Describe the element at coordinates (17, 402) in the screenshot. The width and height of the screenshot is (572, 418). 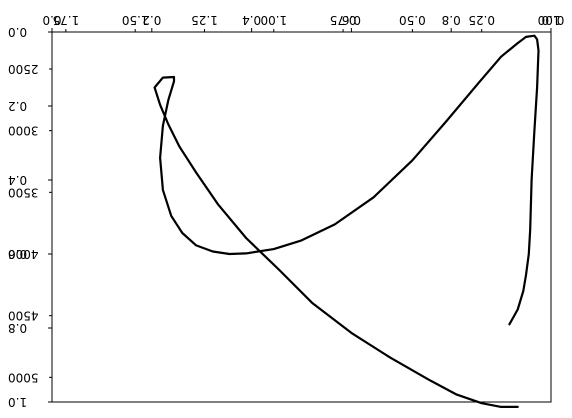
I see `frame-left-tick-label: 1.0` at that location.